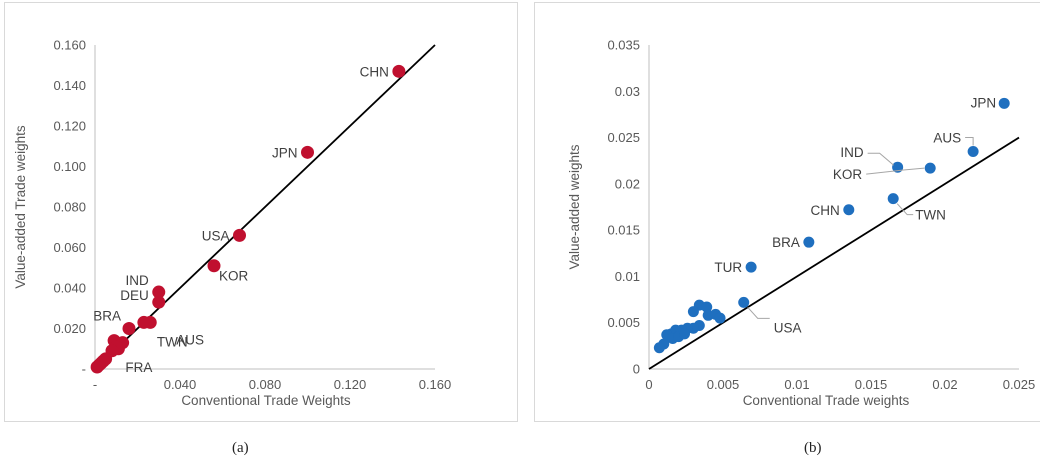 The width and height of the screenshot is (1040, 464). Describe the element at coordinates (180, 384) in the screenshot. I see `x-tick-label: 0.040` at that location.